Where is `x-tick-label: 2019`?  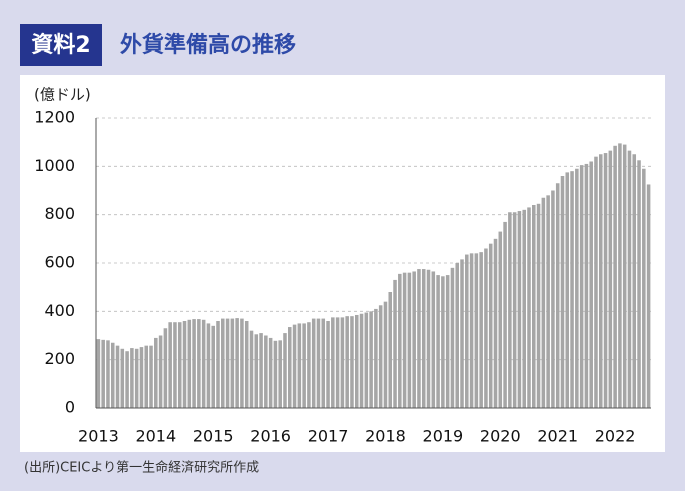 x-tick-label: 2019 is located at coordinates (443, 436).